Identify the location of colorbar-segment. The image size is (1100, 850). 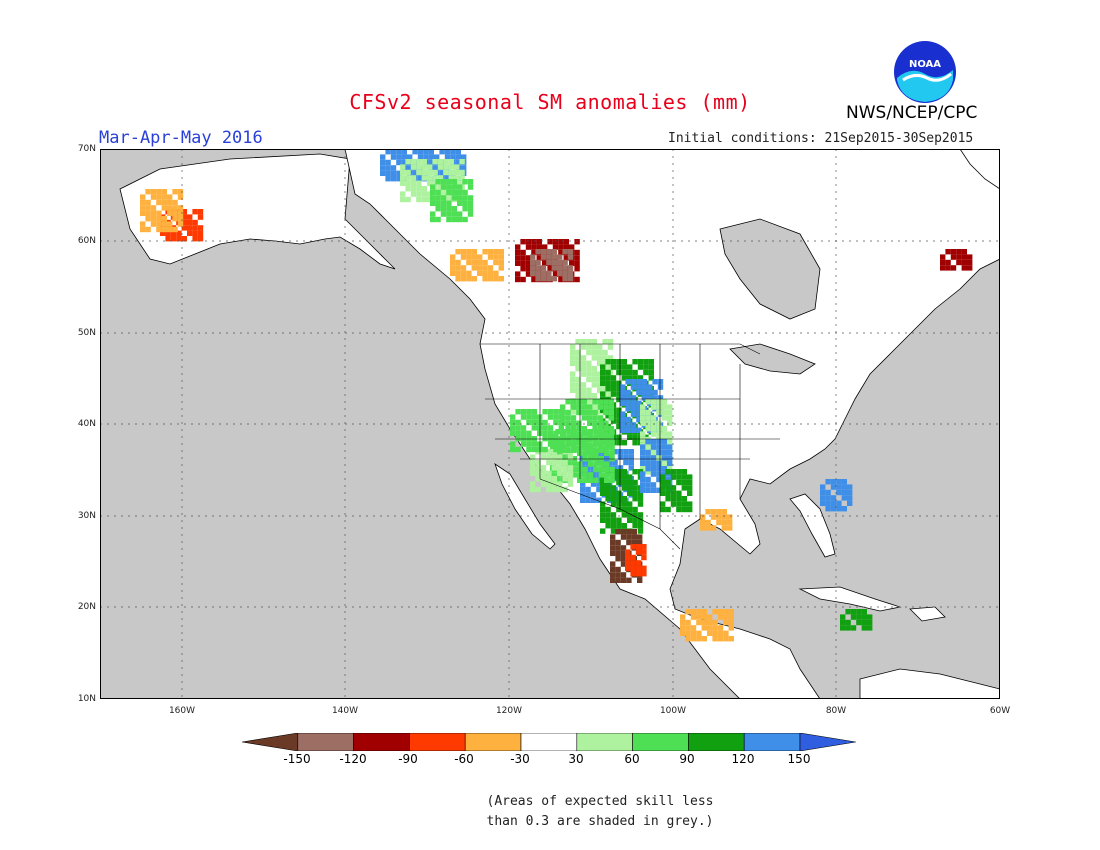
(772, 742).